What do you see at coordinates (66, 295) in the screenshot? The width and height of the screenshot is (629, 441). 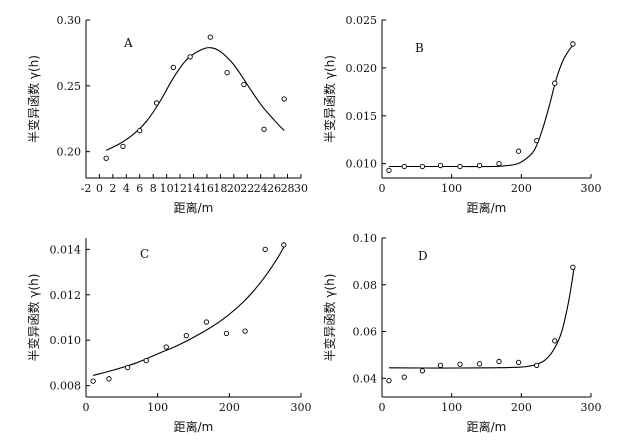 I see `y-tick-label: 0.012` at bounding box center [66, 295].